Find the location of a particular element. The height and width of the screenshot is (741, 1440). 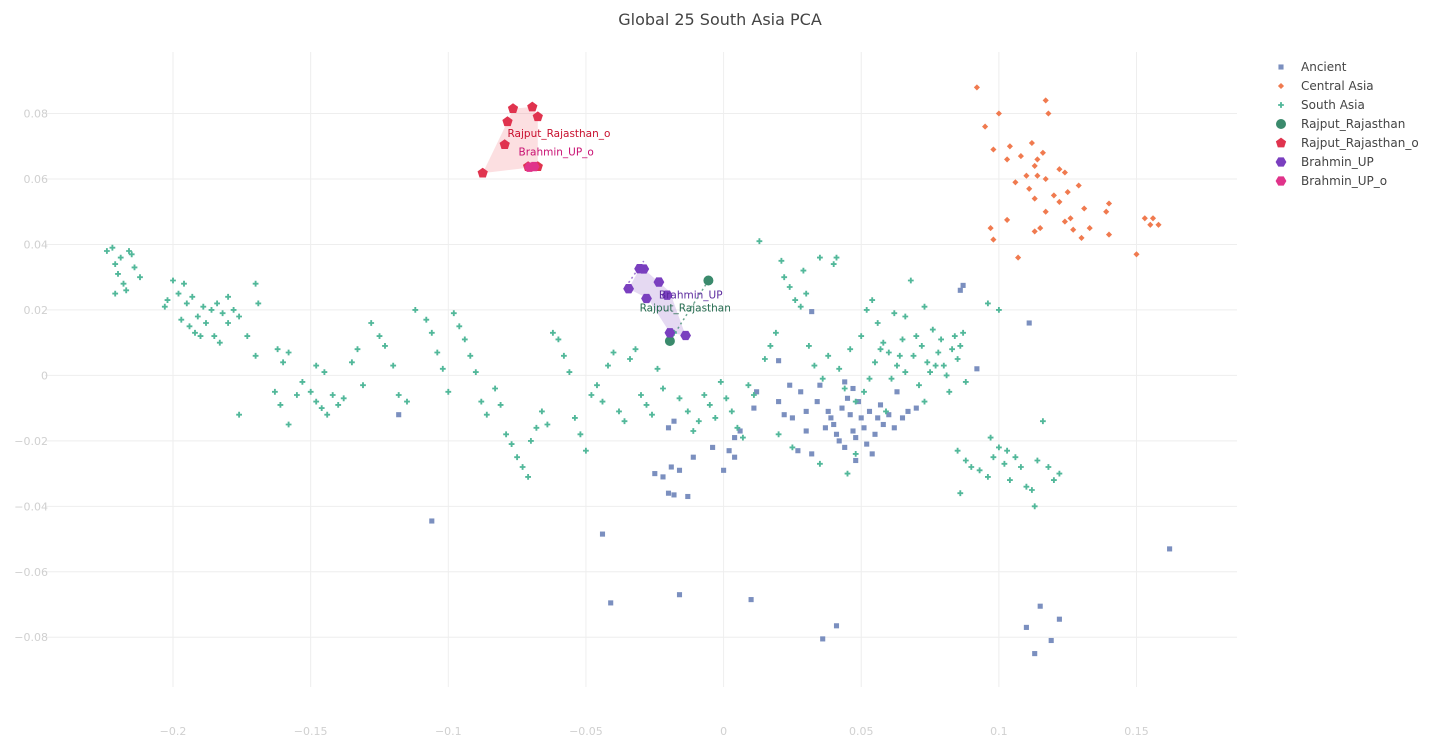

cluster-links is located at coordinates (668, 301).